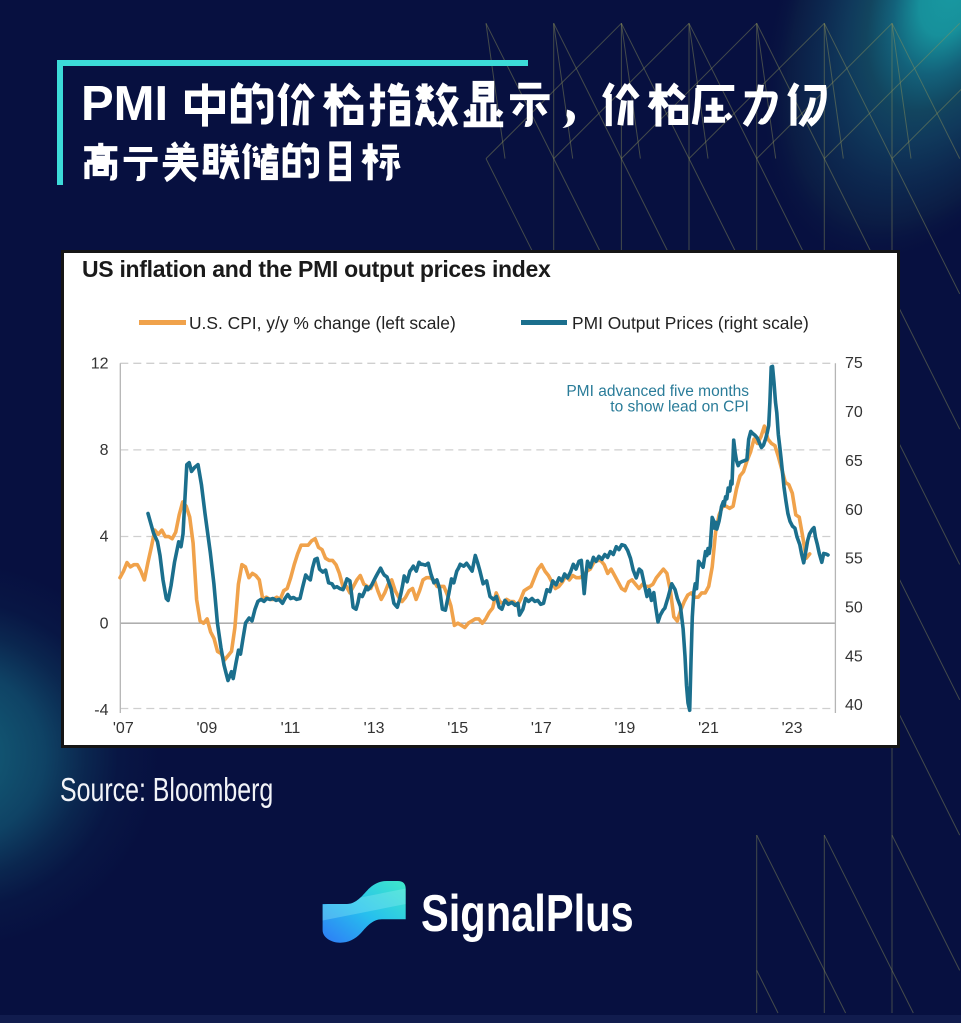 The width and height of the screenshot is (961, 1023). Describe the element at coordinates (322, 323) in the screenshot. I see `svg-text:U.S. CPI, y/y % change (left s: U.S. CPI, y/y % change (left scale)` at that location.